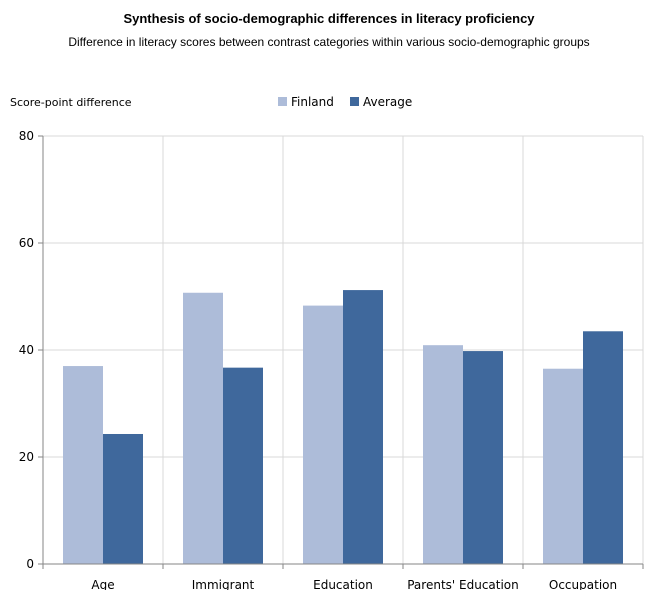  Describe the element at coordinates (203, 428) in the screenshot. I see `bar-finland-immigrant` at that location.